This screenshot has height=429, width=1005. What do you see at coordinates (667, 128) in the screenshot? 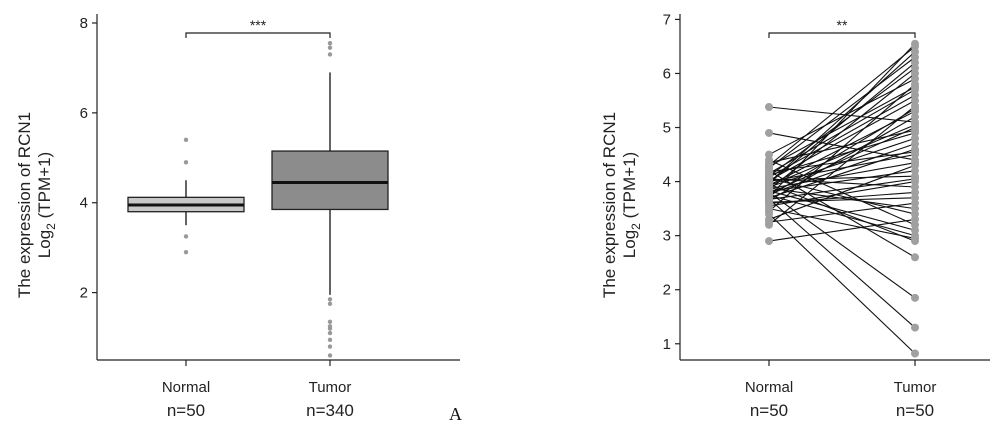
I see `y-tick-label: 5` at bounding box center [667, 128].